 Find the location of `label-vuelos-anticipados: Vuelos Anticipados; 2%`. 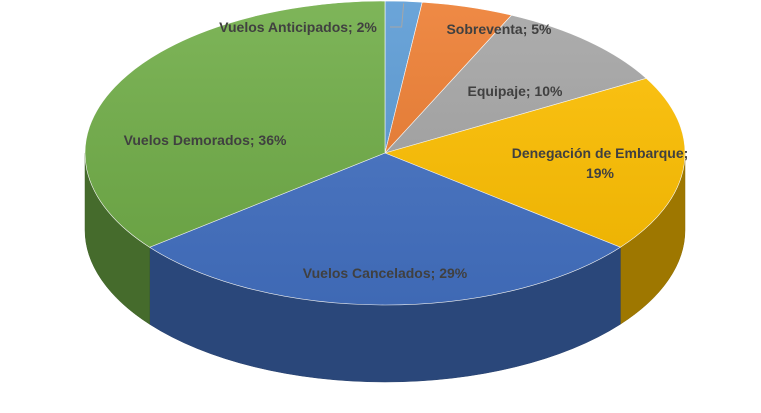

label-vuelos-anticipados: Vuelos Anticipados; 2% is located at coordinates (298, 27).